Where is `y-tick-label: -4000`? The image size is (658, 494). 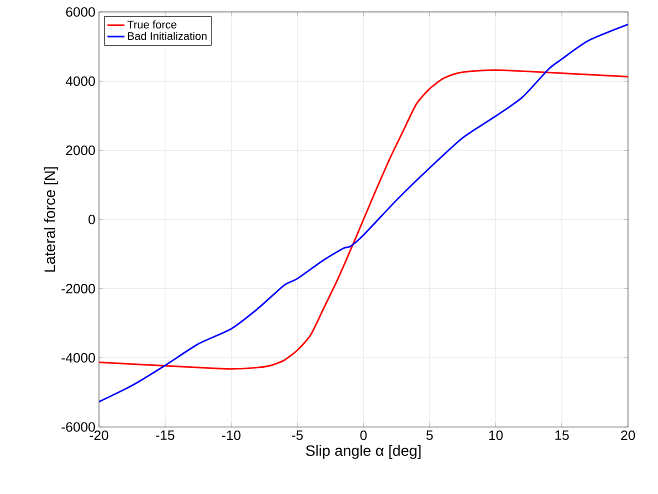
y-tick-label: -4000 is located at coordinates (78, 358).